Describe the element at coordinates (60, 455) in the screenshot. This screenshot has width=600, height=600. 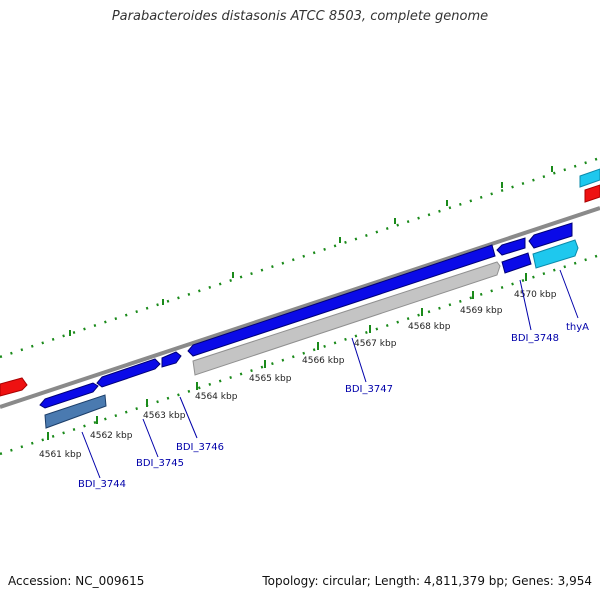
I see `scale-label: 4561 kbp` at that location.